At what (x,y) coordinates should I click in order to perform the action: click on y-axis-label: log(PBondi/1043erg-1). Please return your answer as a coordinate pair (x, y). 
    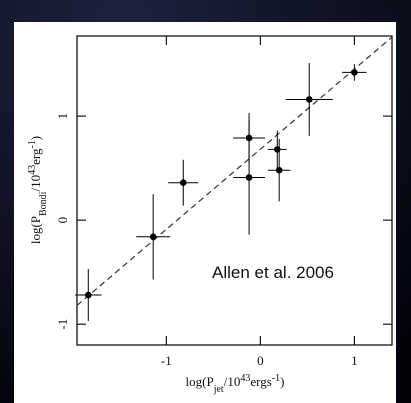
    Looking at the image, I should click on (38, 190).